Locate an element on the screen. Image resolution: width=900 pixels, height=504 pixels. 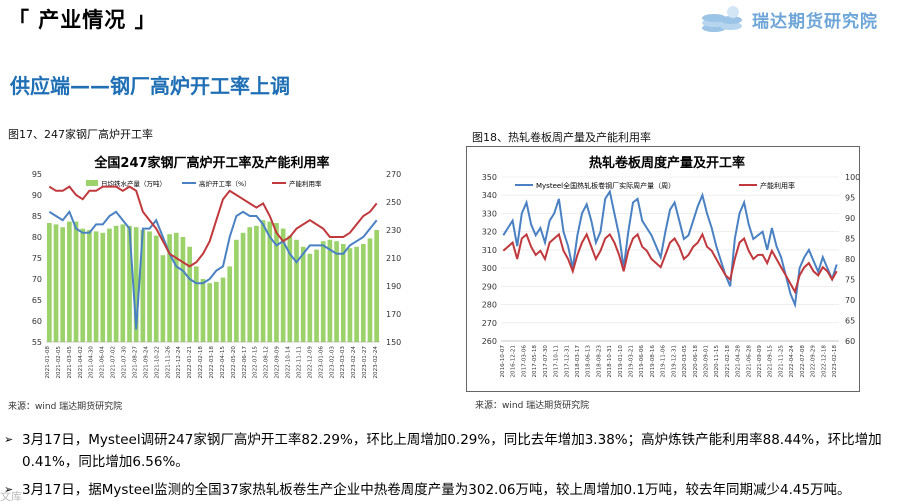
x-tick-label: 2019-03-21 is located at coordinates (632, 361).